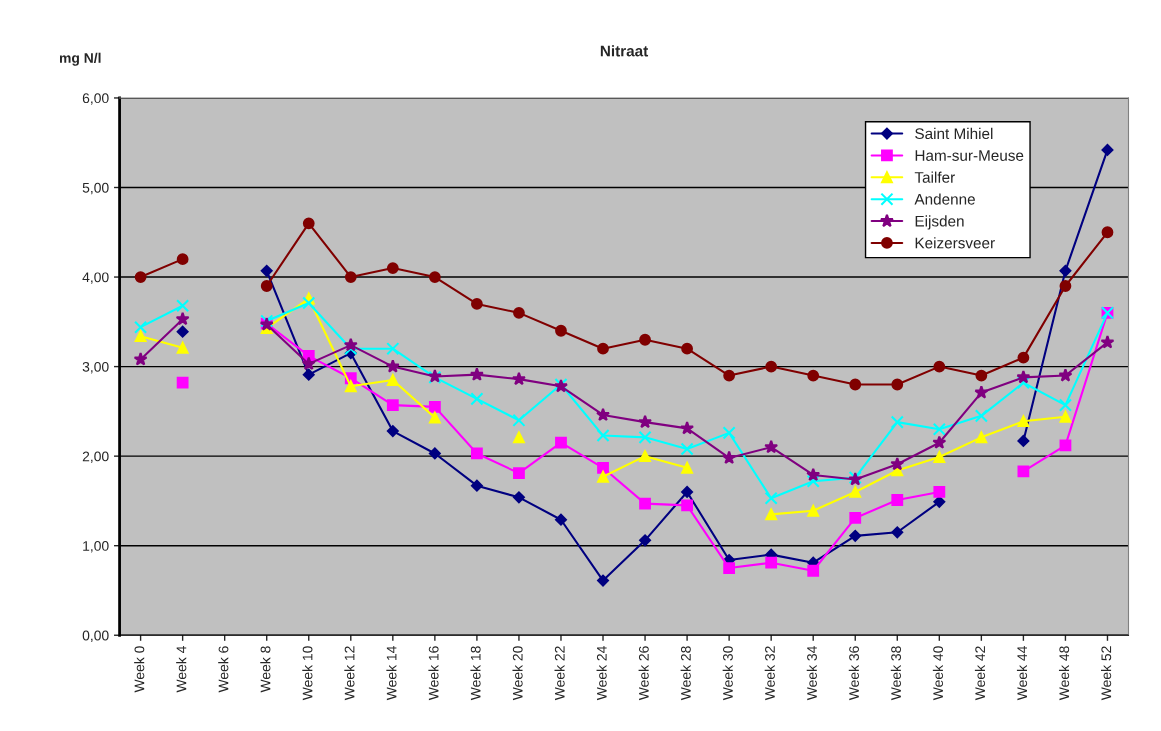 The image size is (1161, 731). Describe the element at coordinates (643, 673) in the screenshot. I see `x-tick-label: Week 26` at that location.